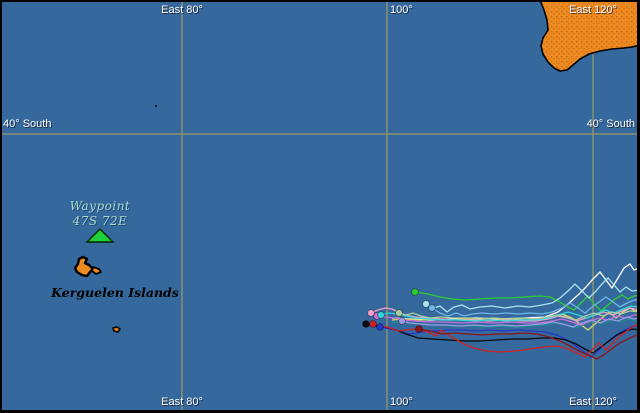 Image resolution: width=640 pixels, height=413 pixels. Describe the element at coordinates (520, 322) in the screenshot. I see `track-periwinkle` at that location.